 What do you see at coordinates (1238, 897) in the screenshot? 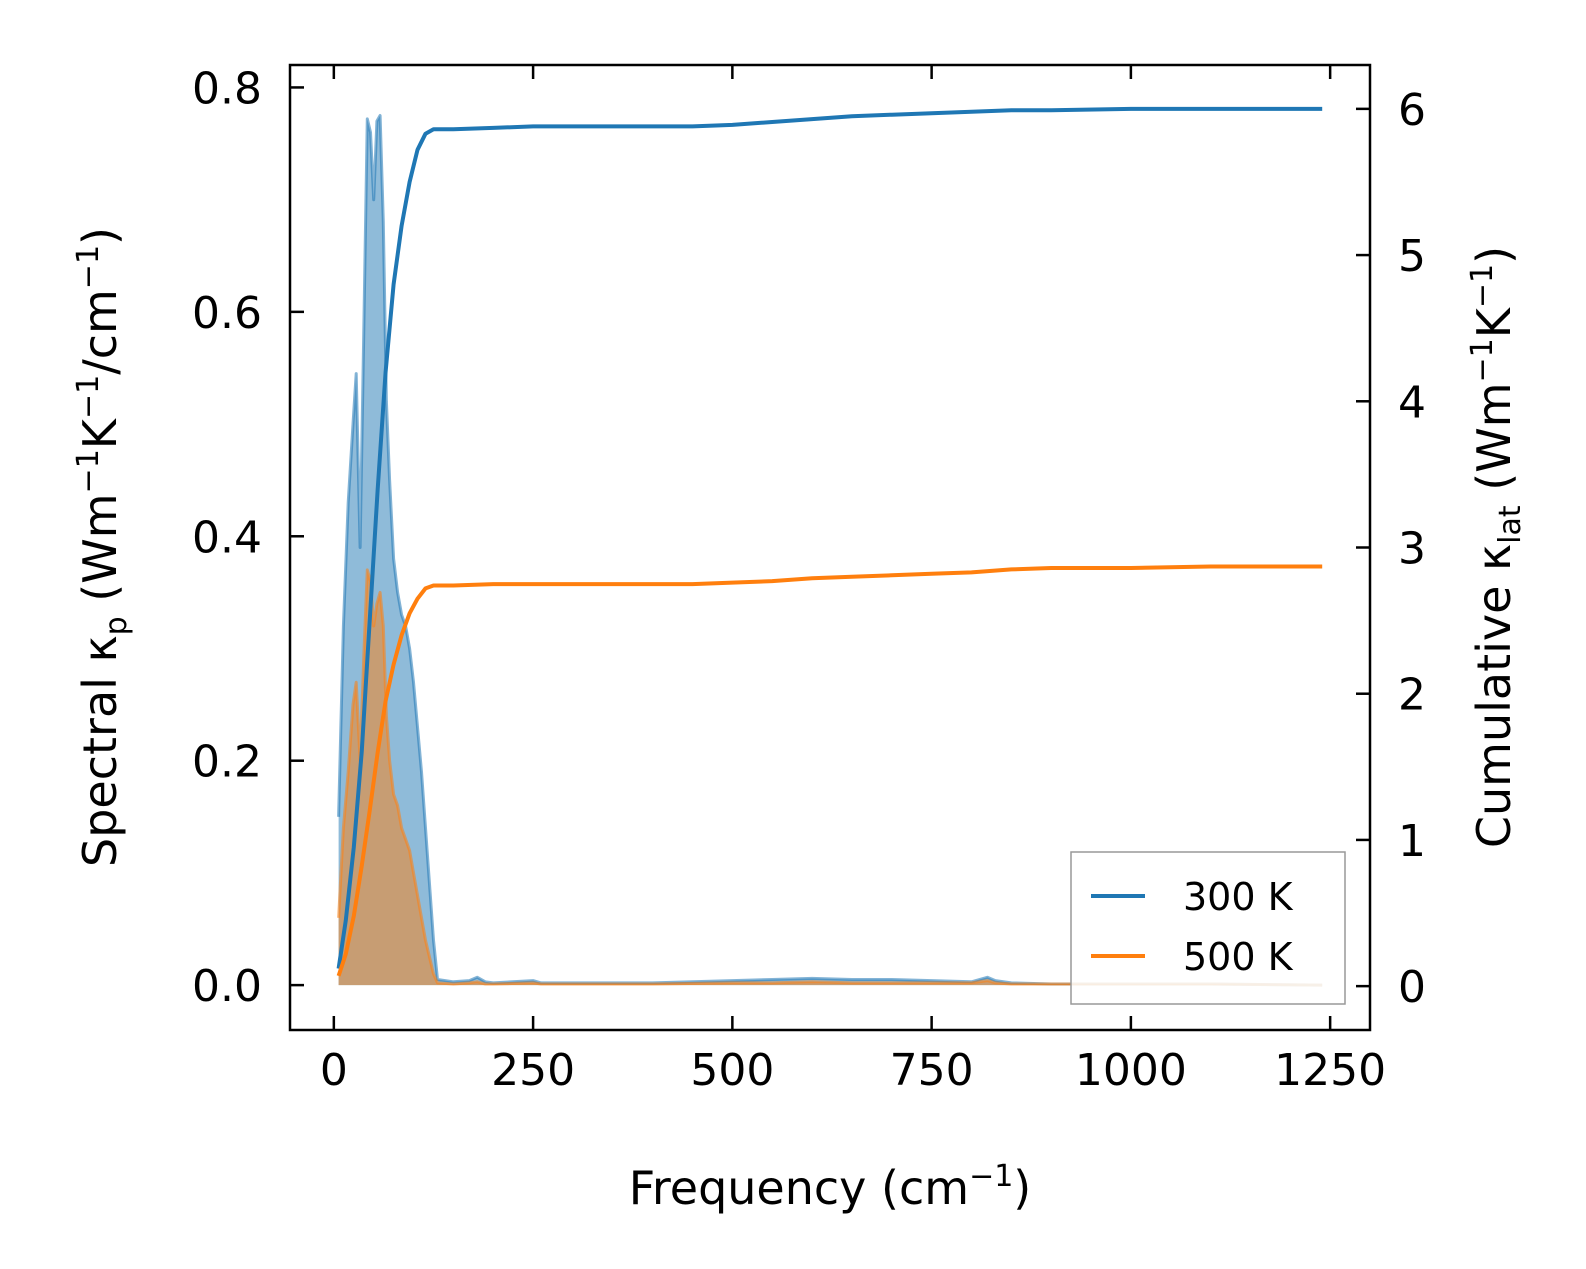
I see `legend-label-300k: 300 K` at bounding box center [1238, 897].